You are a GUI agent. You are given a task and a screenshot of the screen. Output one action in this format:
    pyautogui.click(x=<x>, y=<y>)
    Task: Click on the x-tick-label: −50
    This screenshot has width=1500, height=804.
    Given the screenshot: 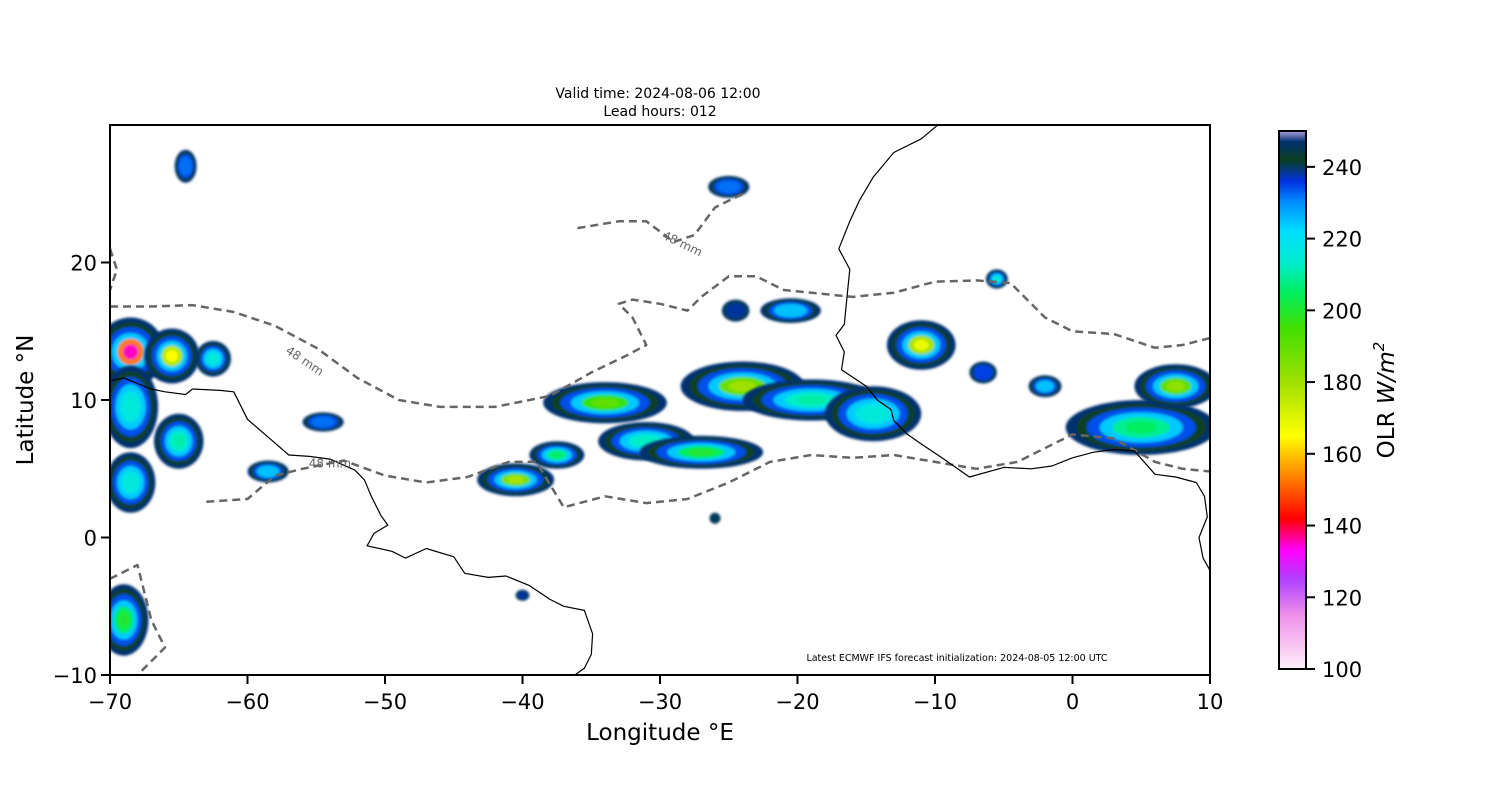 What is the action you would take?
    pyautogui.click(x=385, y=702)
    